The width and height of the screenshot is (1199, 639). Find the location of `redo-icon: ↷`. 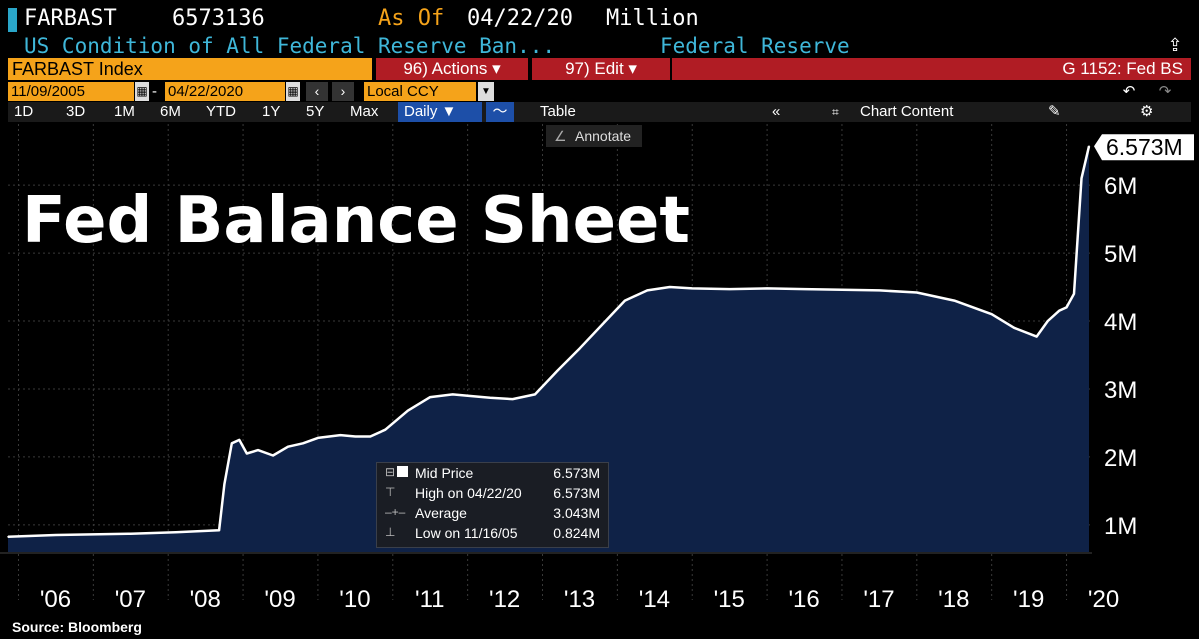

redo-icon: ↷ is located at coordinates (1165, 91).